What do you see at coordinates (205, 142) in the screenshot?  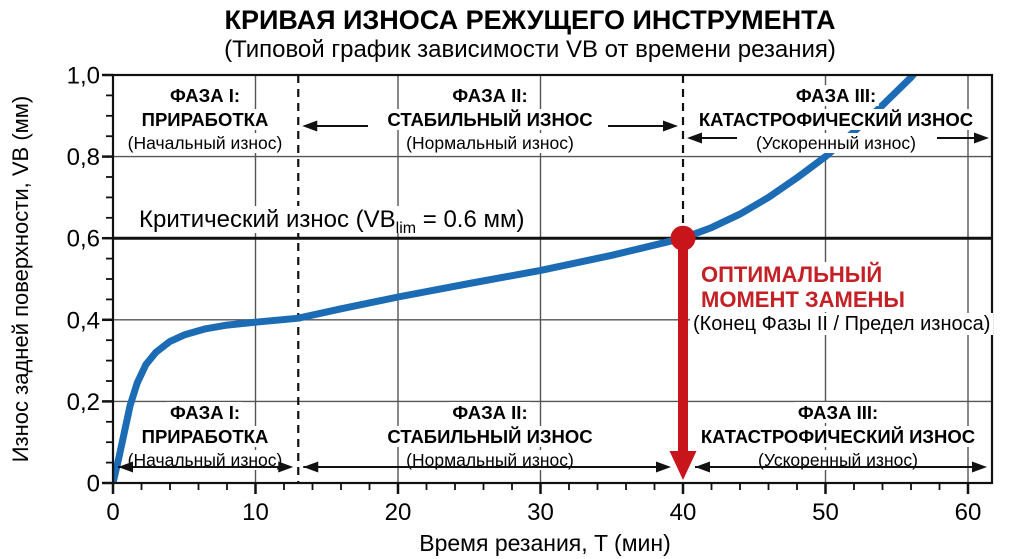 I see `phase1-sub: (Начальный износ)` at bounding box center [205, 142].